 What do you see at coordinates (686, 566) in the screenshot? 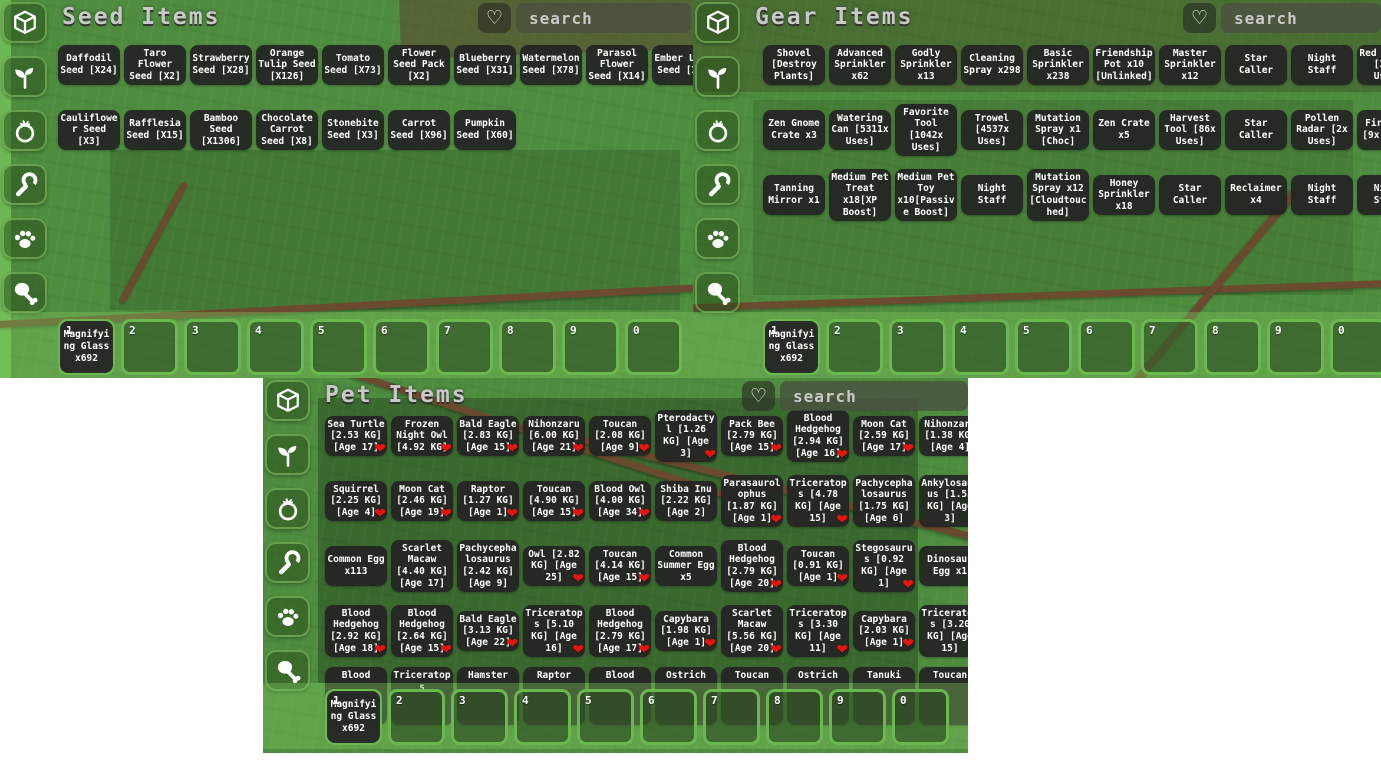
I see `item-button: Common Summer Egg x5` at bounding box center [686, 566].